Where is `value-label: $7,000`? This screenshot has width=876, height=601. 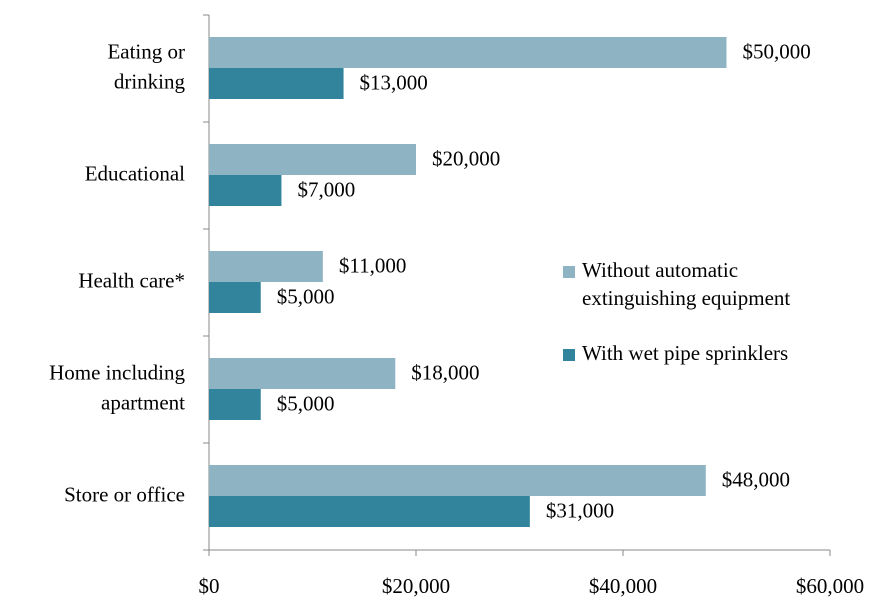
value-label: $7,000 is located at coordinates (326, 189).